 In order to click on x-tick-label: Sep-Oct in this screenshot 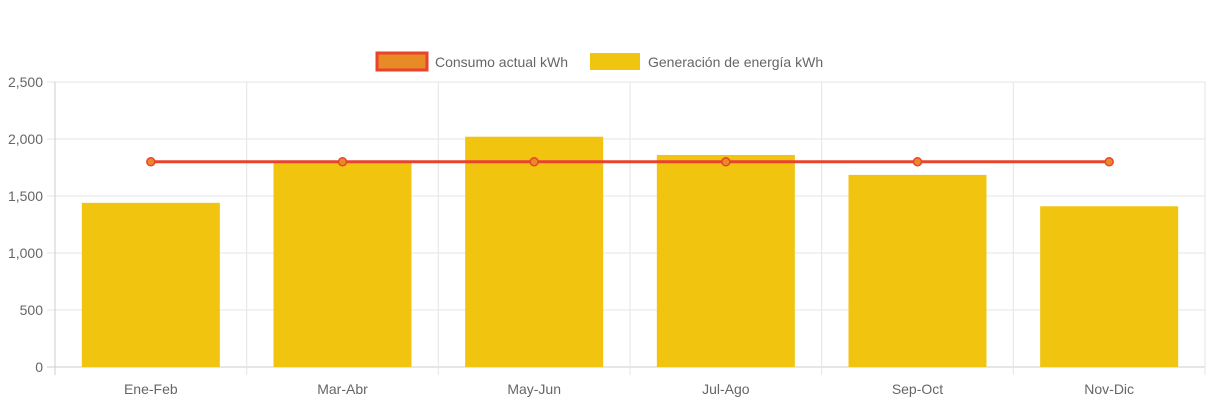, I will do `click(917, 389)`.